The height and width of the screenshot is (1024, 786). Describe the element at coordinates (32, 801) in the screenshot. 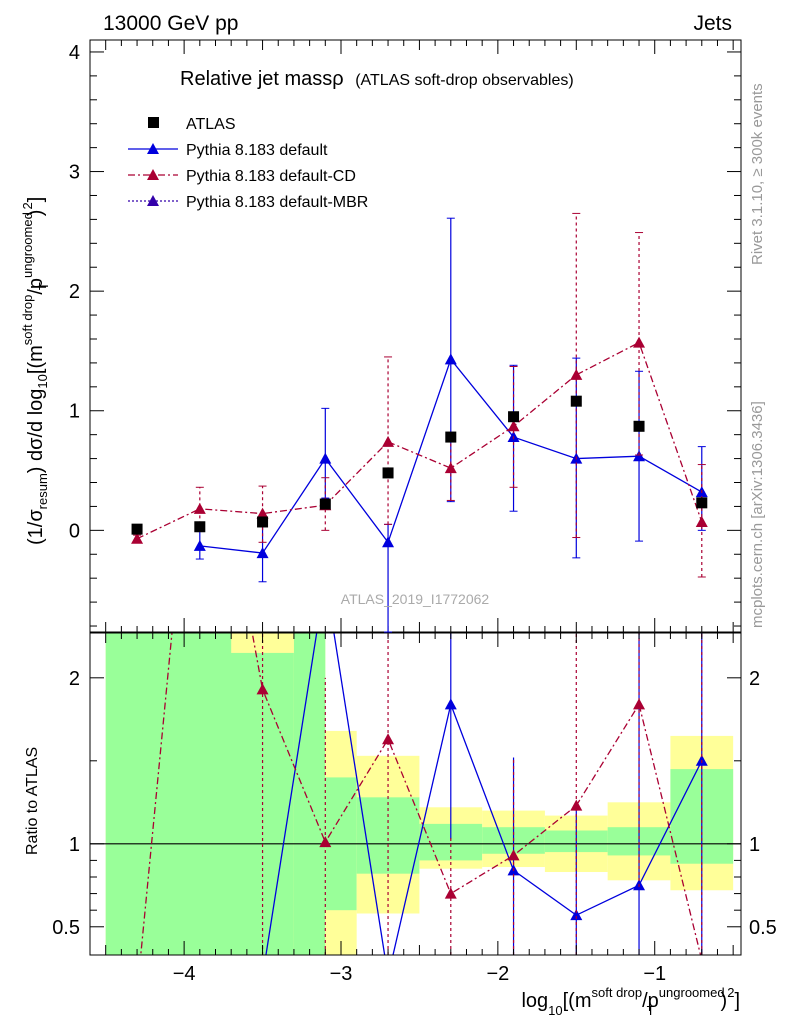

I see `y-axis-label-ratio: Ratio to ATLAS` at that location.